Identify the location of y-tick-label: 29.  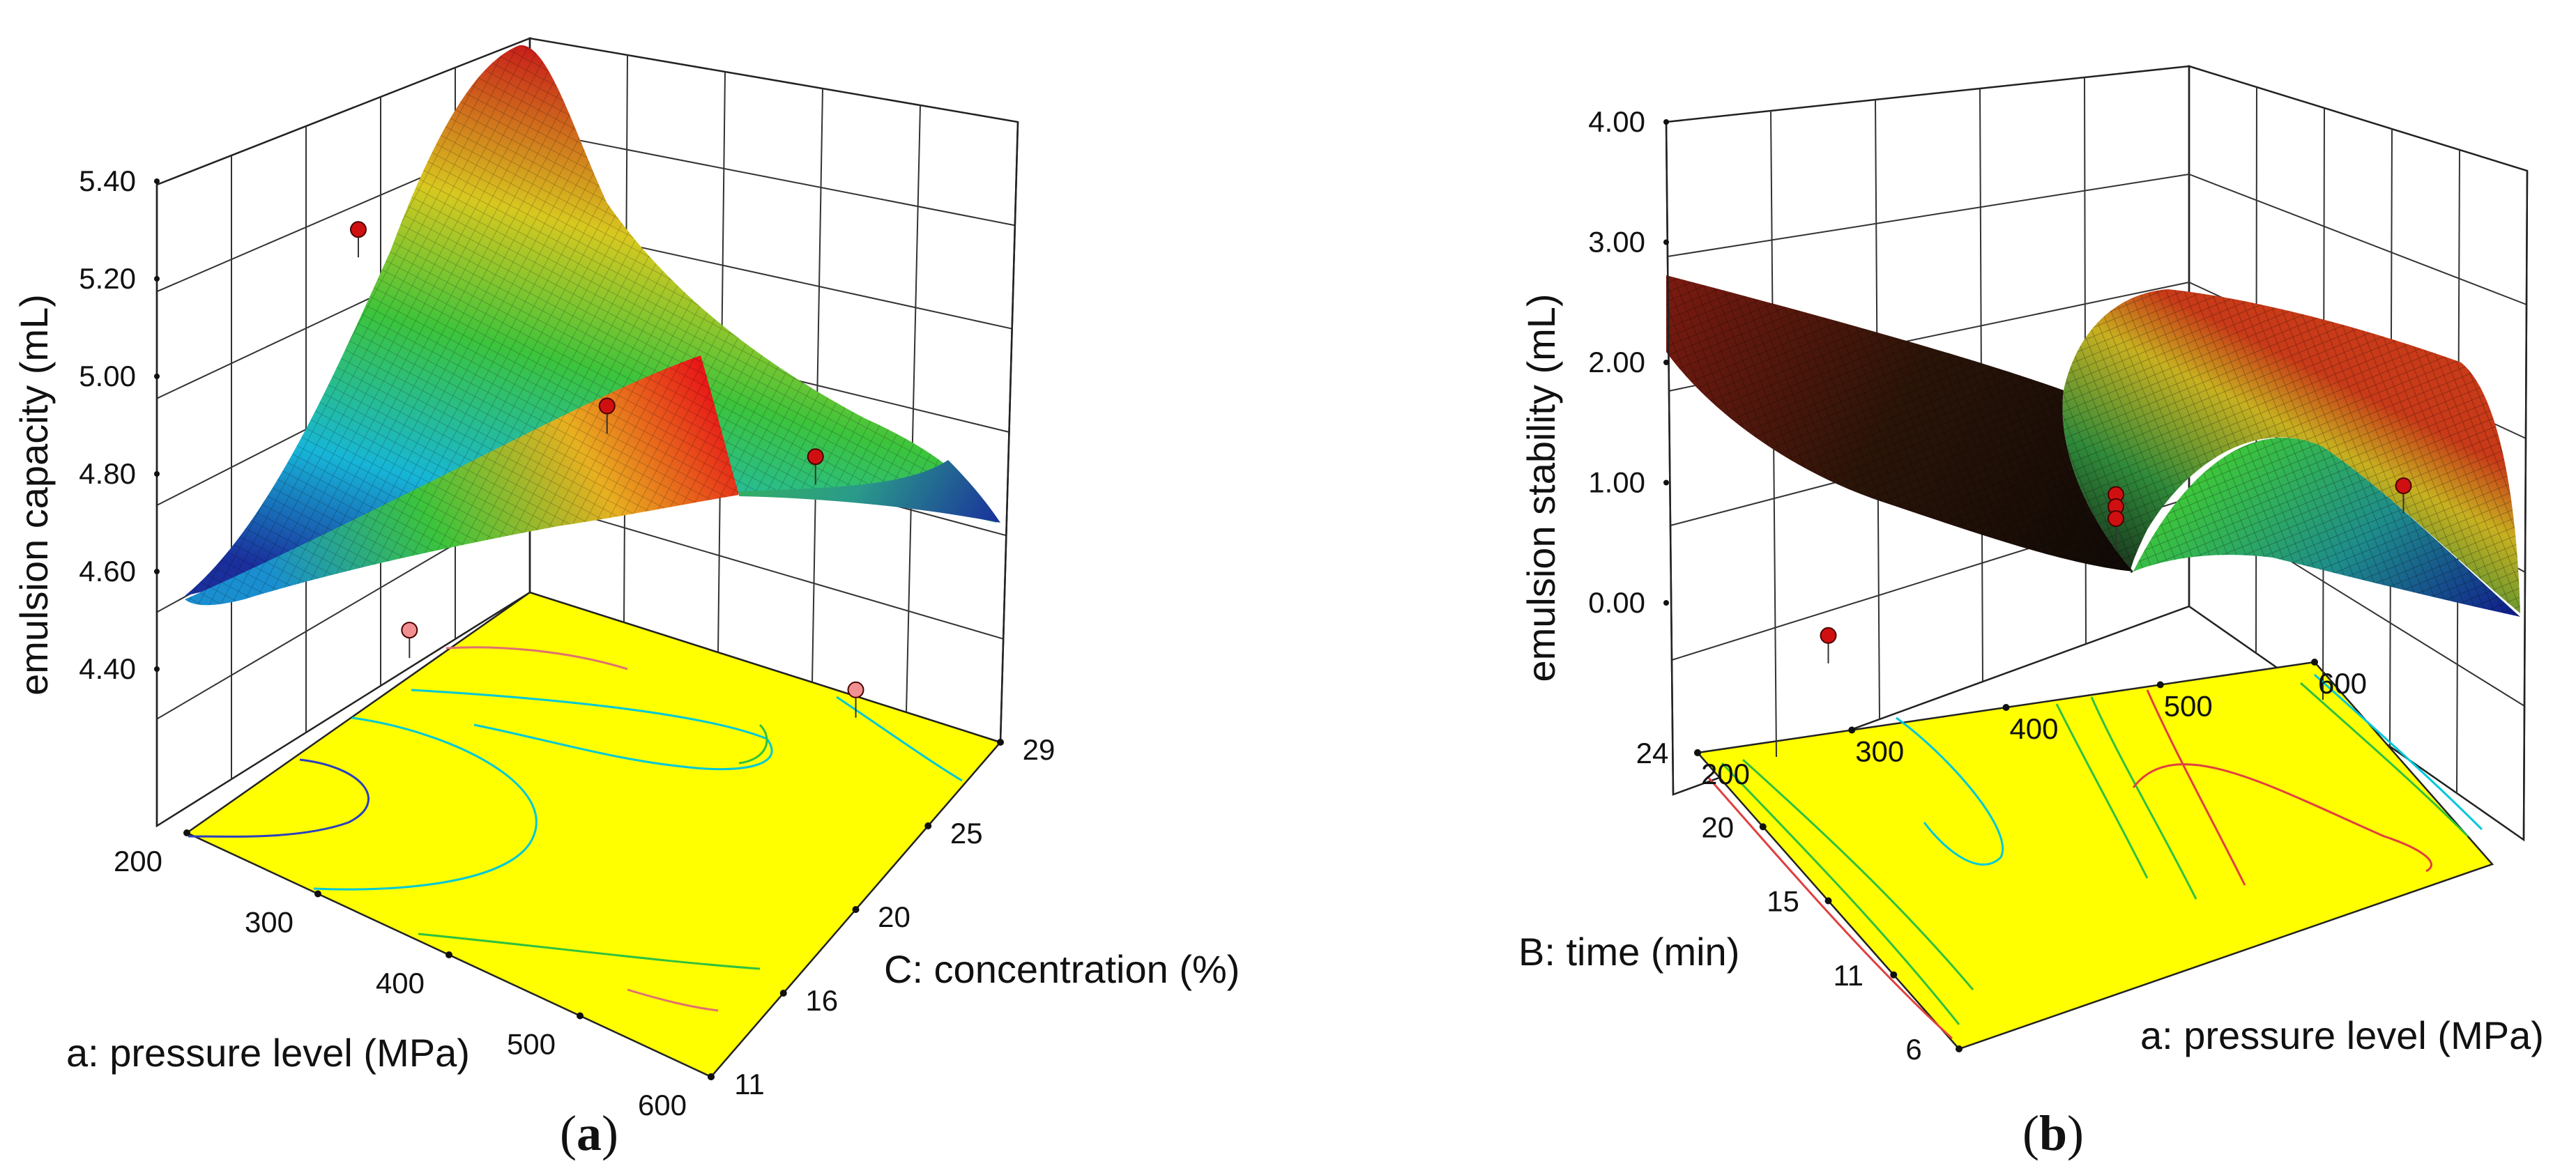
(1039, 749).